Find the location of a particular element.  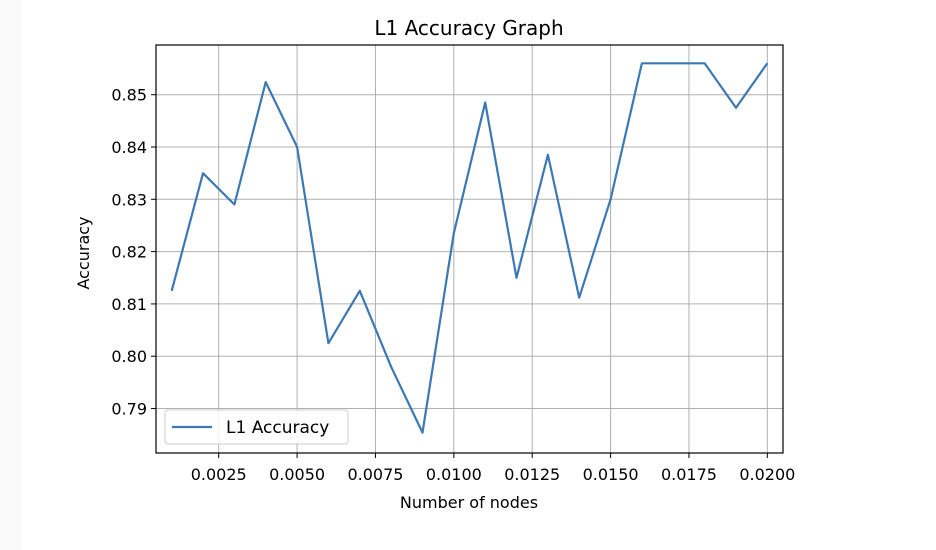

x-tick-label: 0.0100 is located at coordinates (454, 474).